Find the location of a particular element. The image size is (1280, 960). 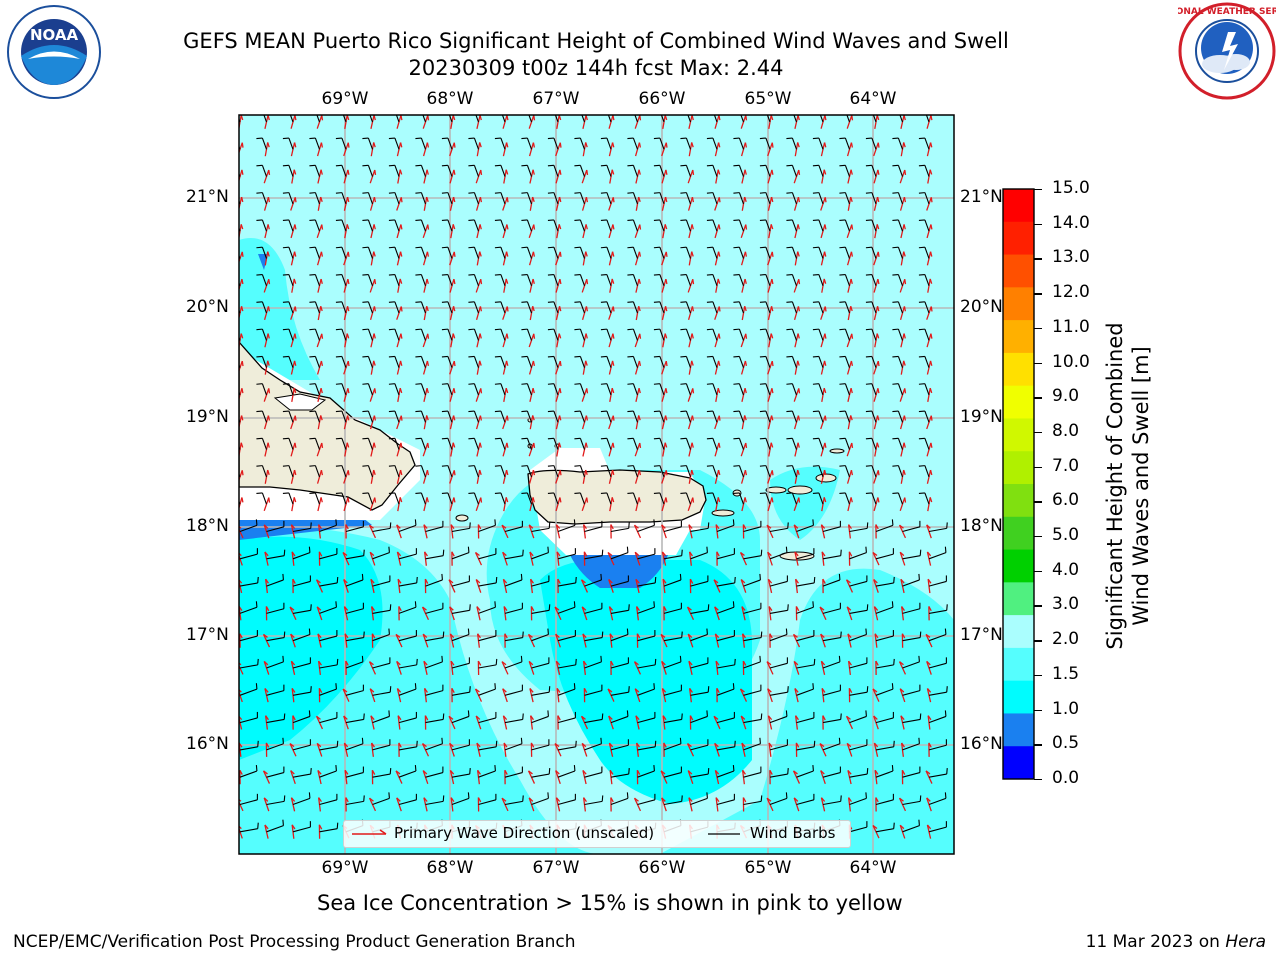

lat-label-right: 19°N is located at coordinates (981, 417).